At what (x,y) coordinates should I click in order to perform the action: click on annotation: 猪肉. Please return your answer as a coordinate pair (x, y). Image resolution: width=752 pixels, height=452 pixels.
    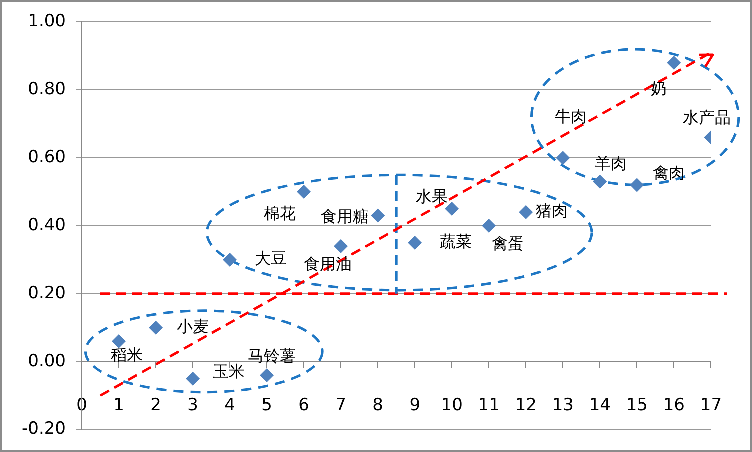
    Looking at the image, I should click on (552, 211).